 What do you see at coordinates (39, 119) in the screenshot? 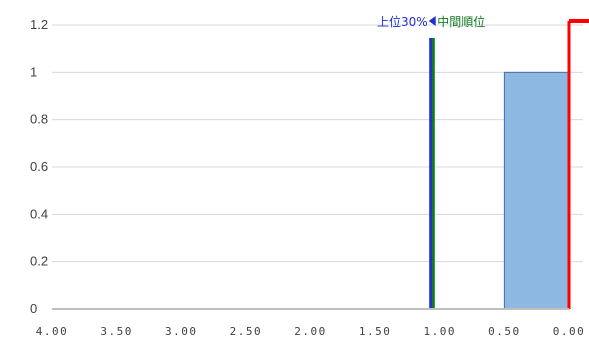
I see `y-tick-label: 0.8` at bounding box center [39, 119].